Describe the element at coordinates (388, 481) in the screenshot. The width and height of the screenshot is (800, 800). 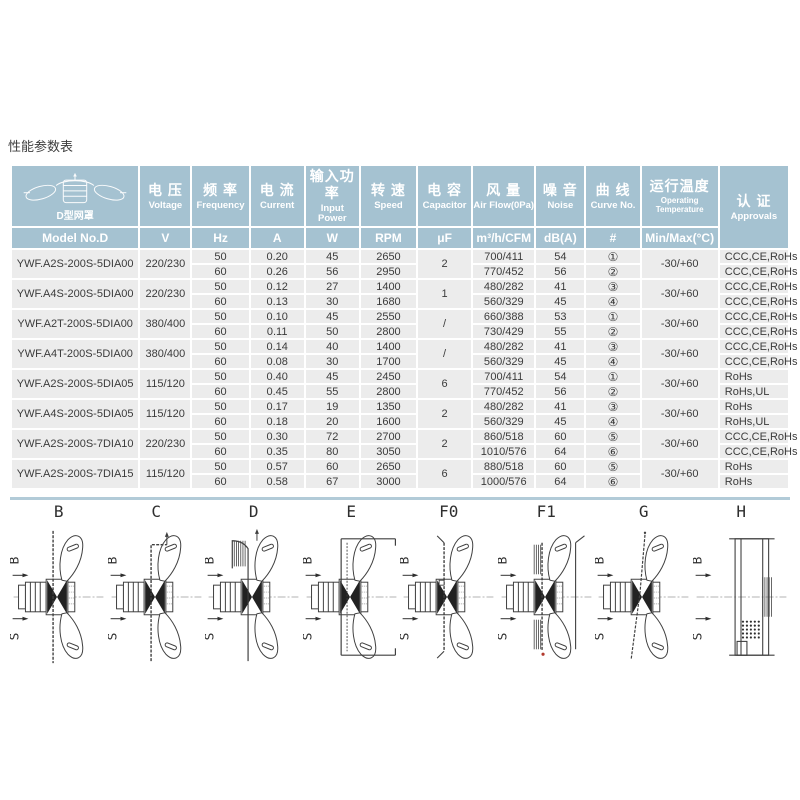
I see `cell-speed: 3000` at that location.